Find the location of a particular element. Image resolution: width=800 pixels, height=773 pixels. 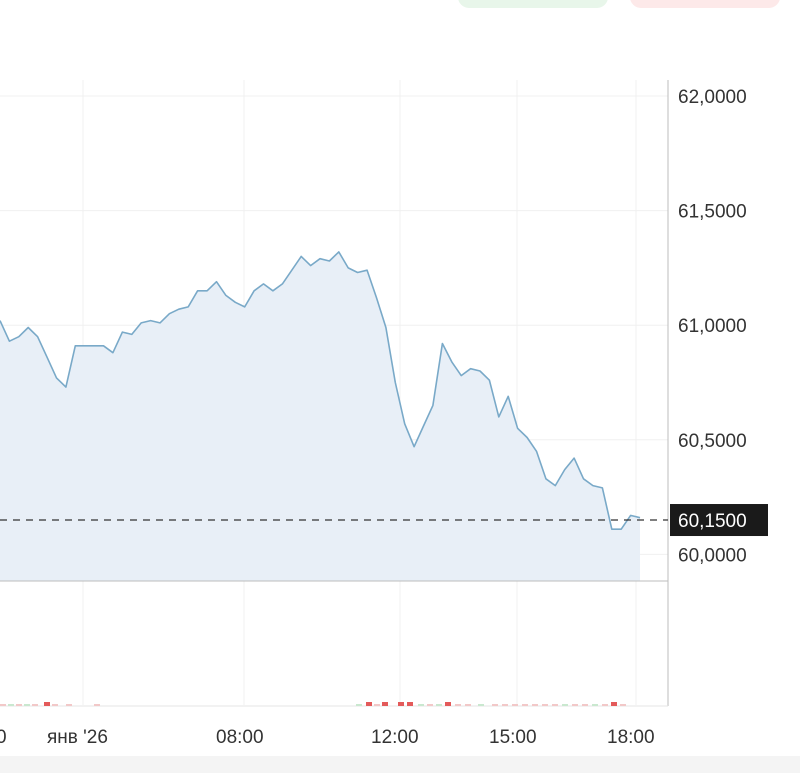

current-price-value: 60,1500 is located at coordinates (712, 521).